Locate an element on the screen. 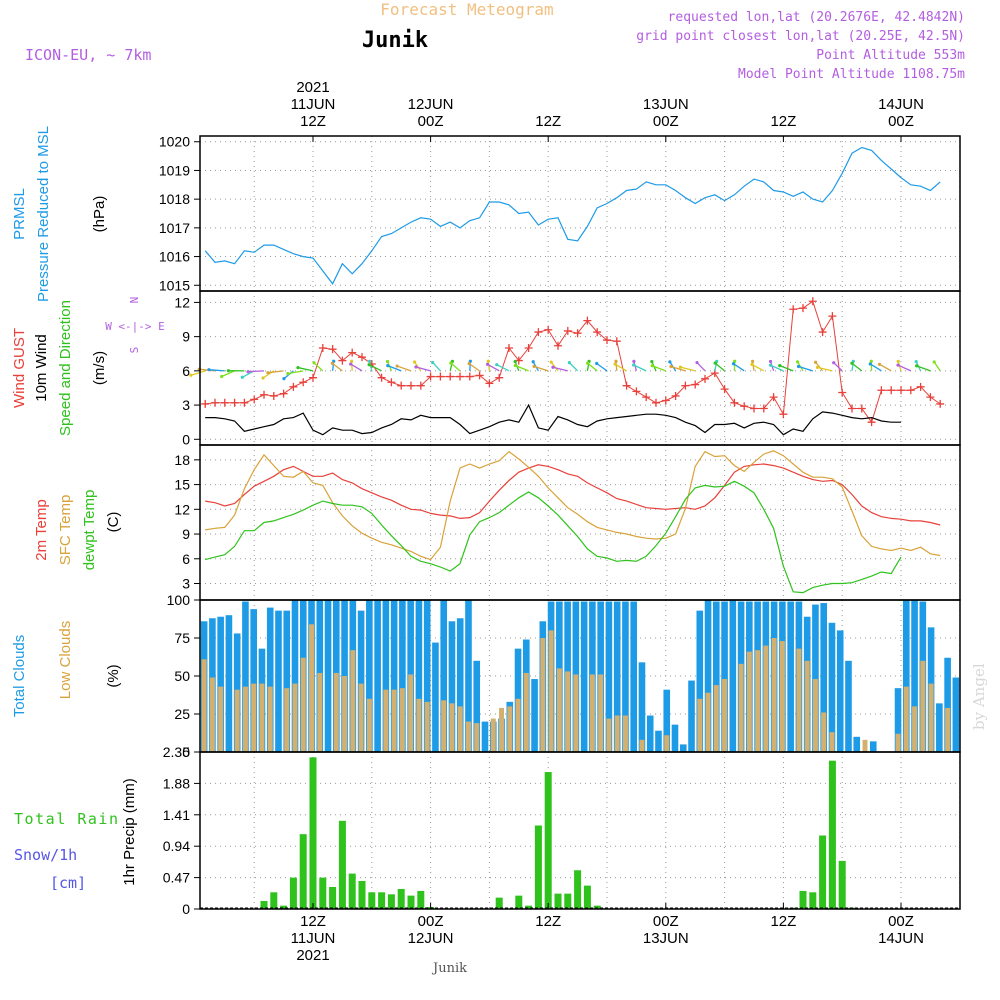 This screenshot has height=1000, width=1000. clouds-ytick-label: 0 is located at coordinates (186, 752).